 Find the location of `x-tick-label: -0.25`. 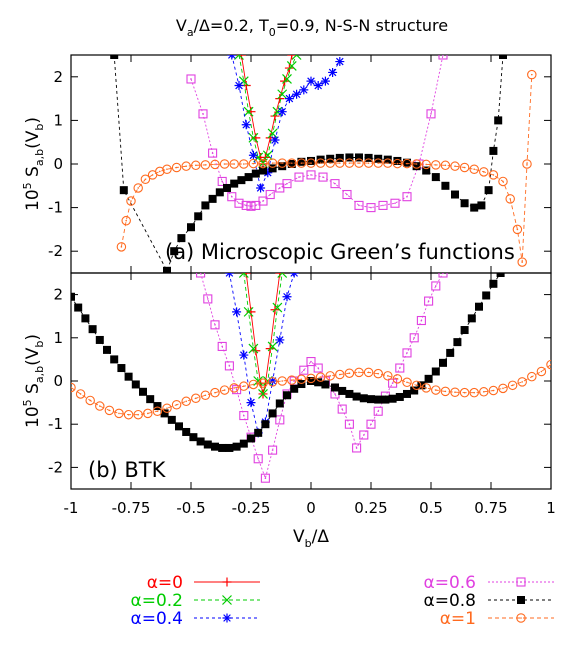

x-tick-label: -0.25 is located at coordinates (251, 508).